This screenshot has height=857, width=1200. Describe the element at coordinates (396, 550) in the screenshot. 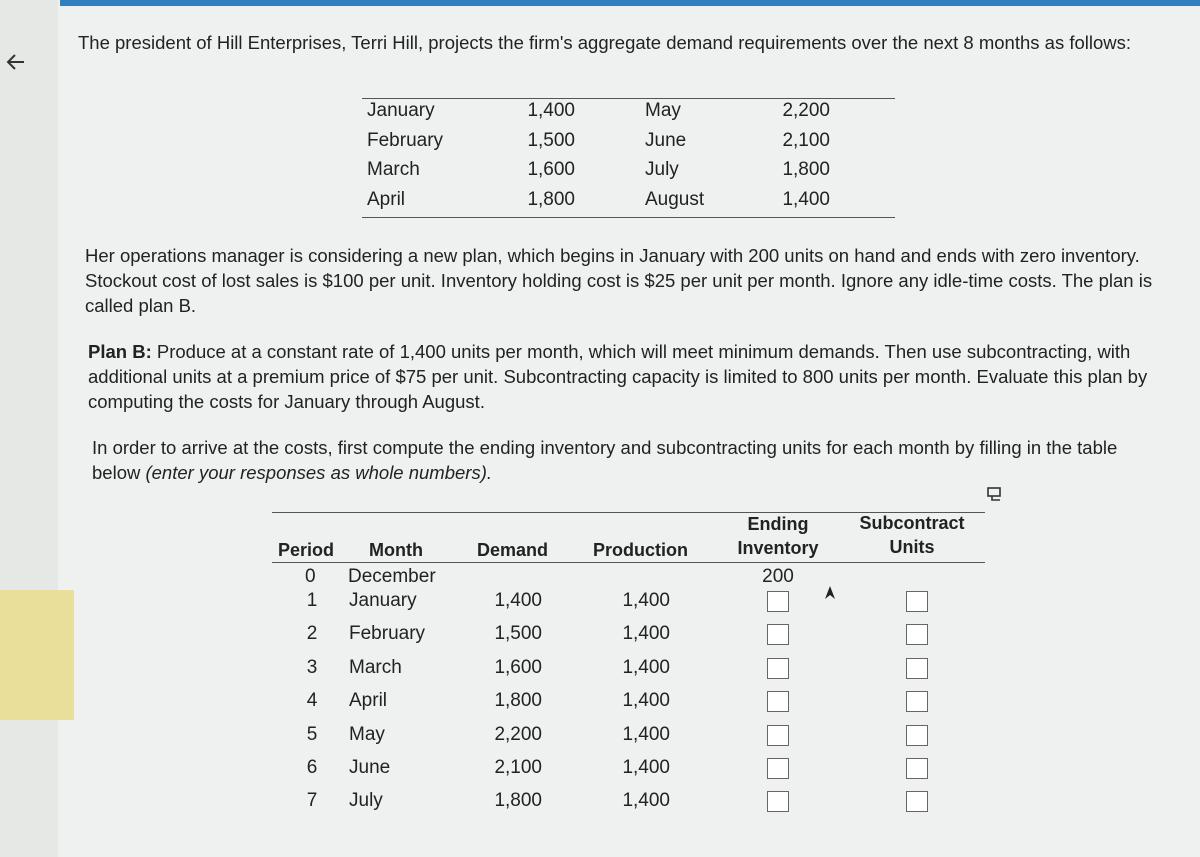

I see `header: Month` at that location.